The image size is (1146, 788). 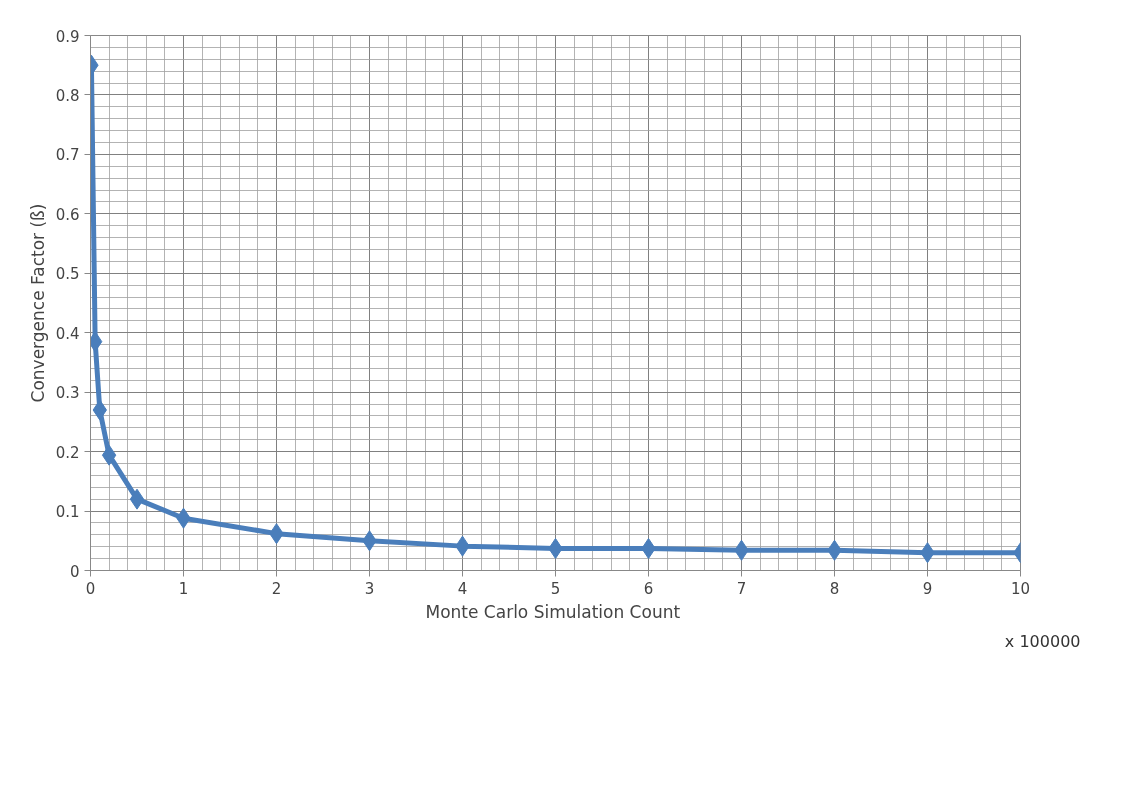 What do you see at coordinates (834, 588) in the screenshot?
I see `x-tick-label: 8` at bounding box center [834, 588].